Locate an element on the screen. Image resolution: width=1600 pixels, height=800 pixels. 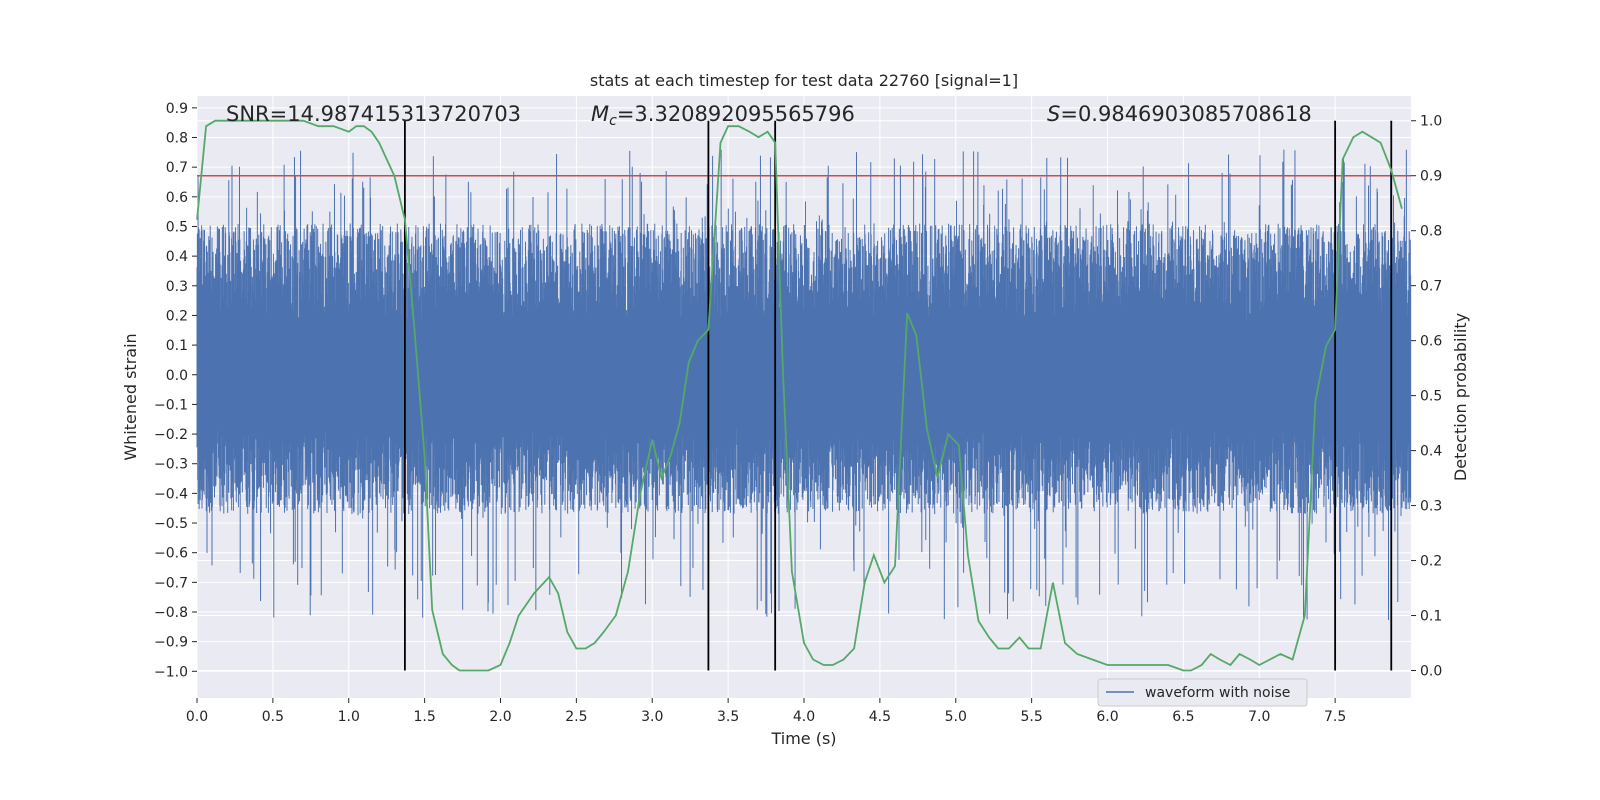
s-annotation: S=0.9846903085708618 is located at coordinates (1179, 114).